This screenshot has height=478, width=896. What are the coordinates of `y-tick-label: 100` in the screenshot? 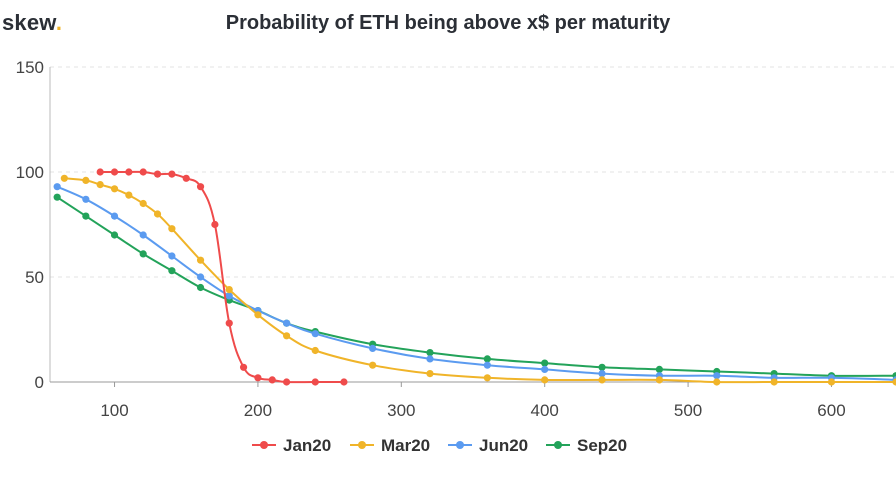 It's located at (30, 172).